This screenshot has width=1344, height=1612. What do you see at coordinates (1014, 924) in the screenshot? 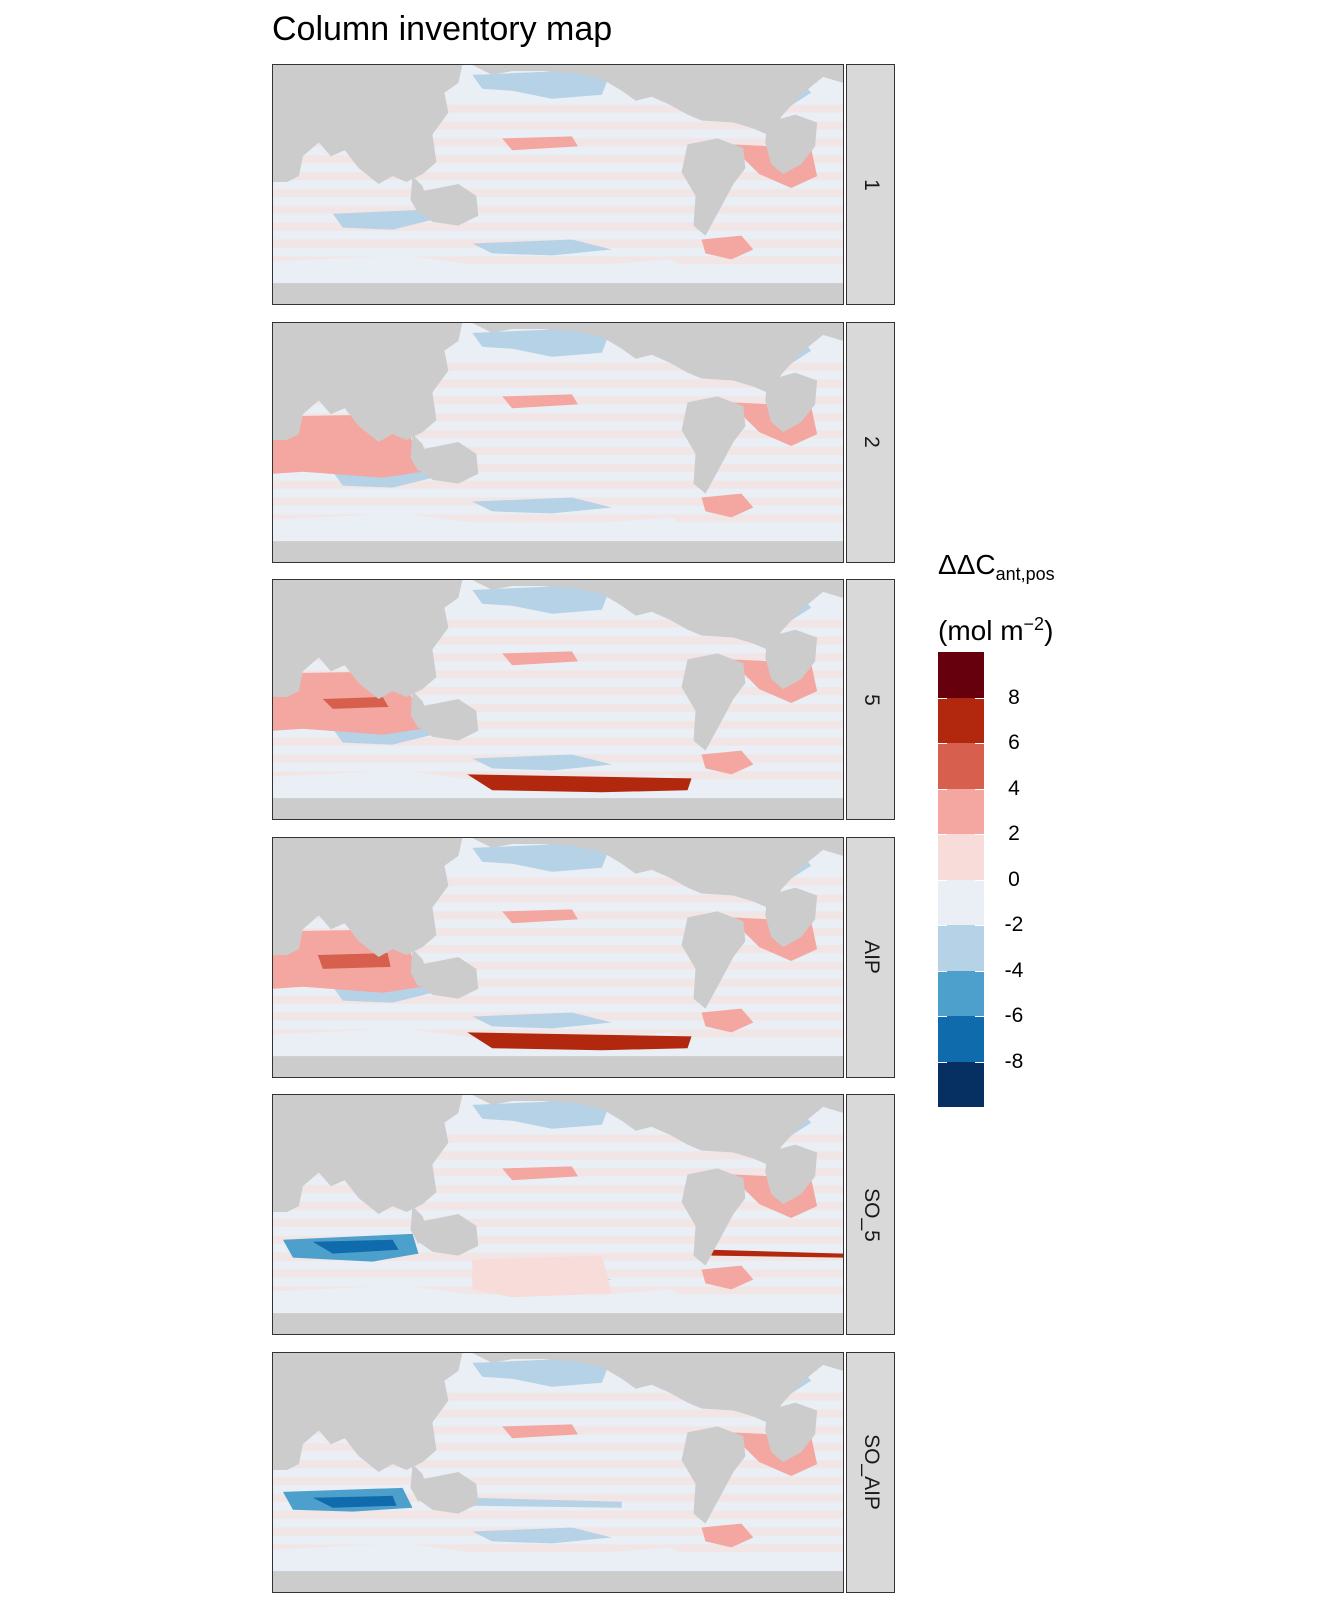
I see `colorbar-tick-label: -2` at bounding box center [1014, 924].